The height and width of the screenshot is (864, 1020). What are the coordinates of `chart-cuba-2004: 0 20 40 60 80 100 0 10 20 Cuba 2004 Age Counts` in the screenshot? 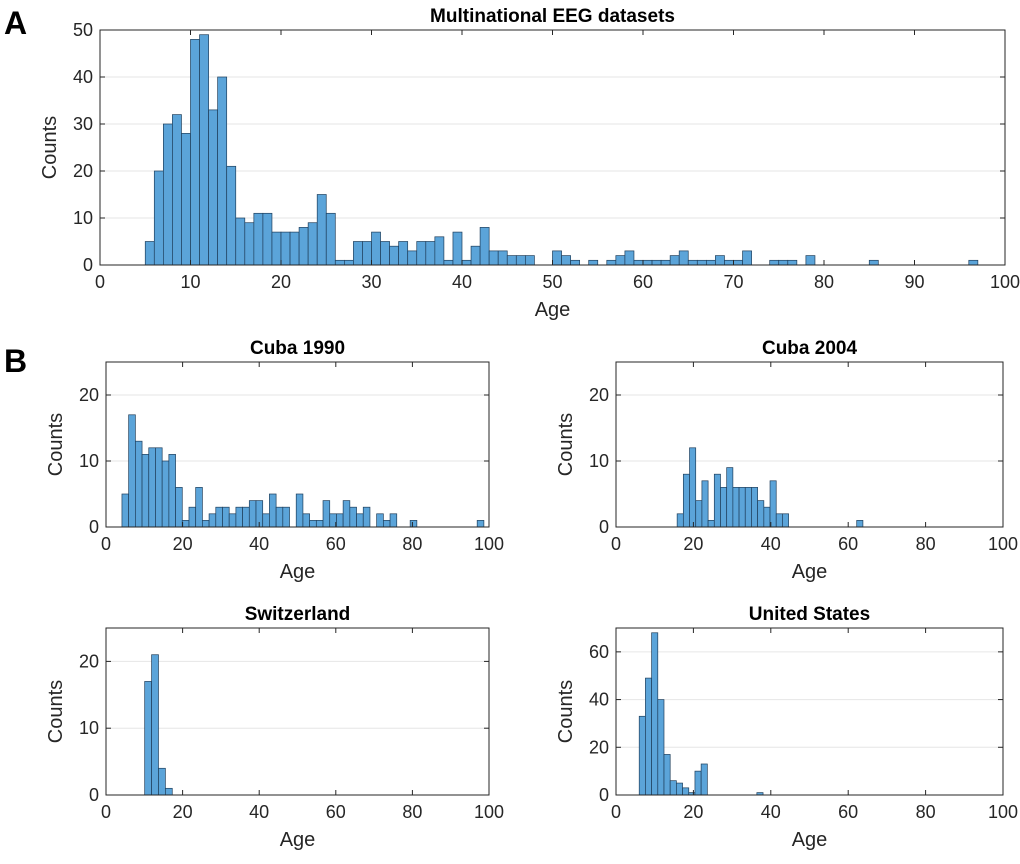 It's located at (786, 460).